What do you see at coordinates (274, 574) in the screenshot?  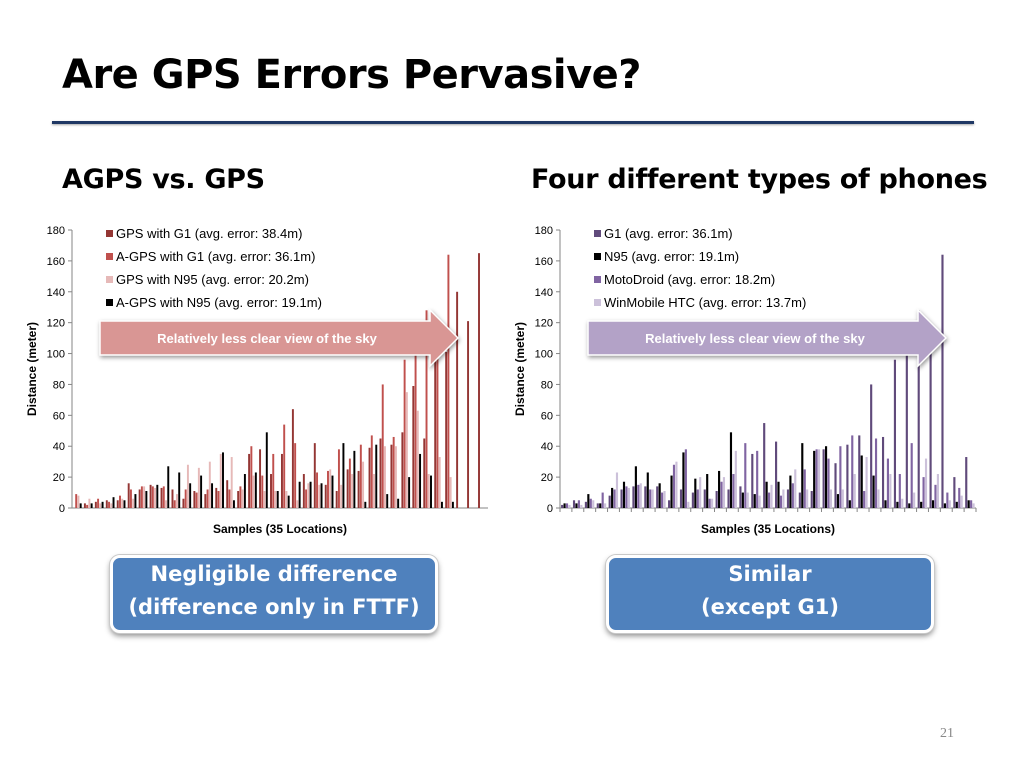 I see `left-box-line1: Negligible difference` at bounding box center [274, 574].